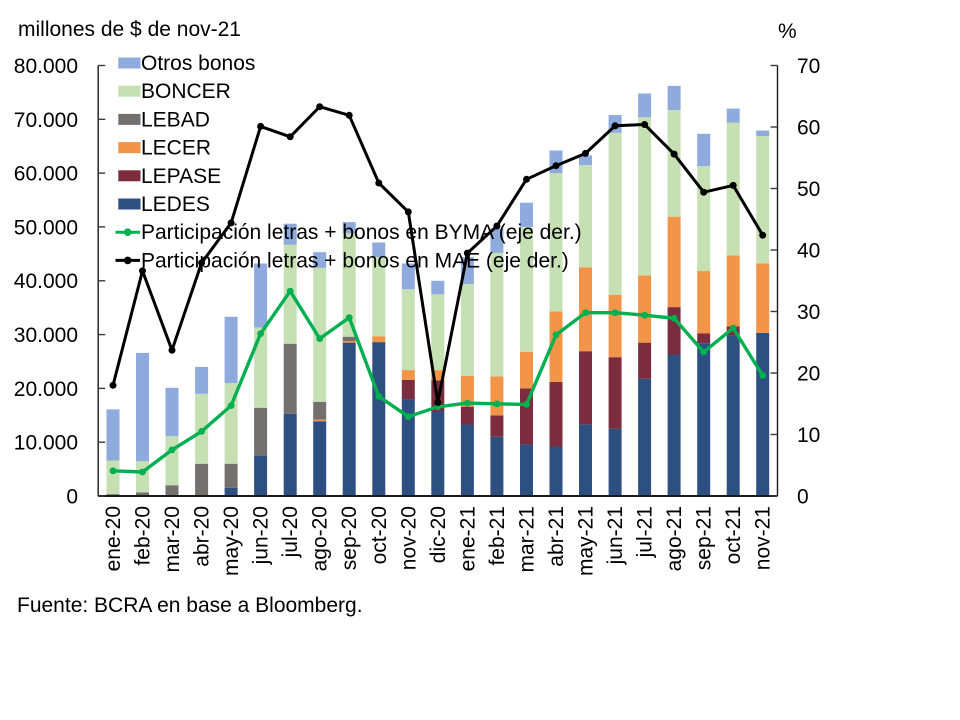  What do you see at coordinates (808, 374) in the screenshot?
I see `svg-text: 20` at bounding box center [808, 374].